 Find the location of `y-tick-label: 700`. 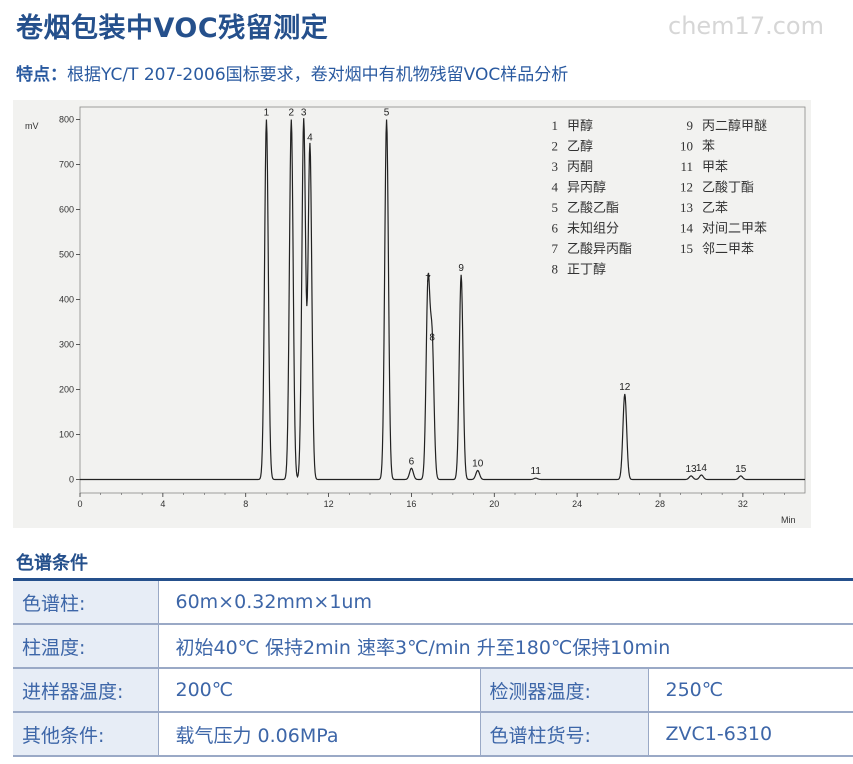

y-tick-label: 700 is located at coordinates (66, 165).